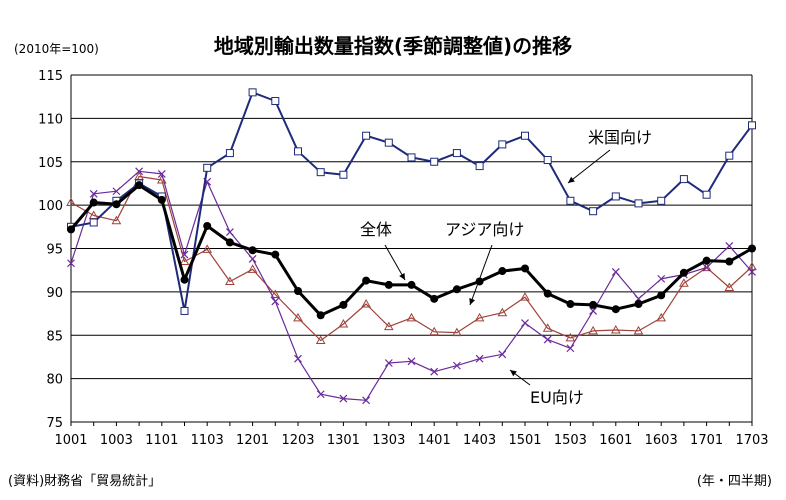 The width and height of the screenshot is (786, 500). Describe the element at coordinates (524, 440) in the screenshot. I see `x-tick-label: 1501` at that location.